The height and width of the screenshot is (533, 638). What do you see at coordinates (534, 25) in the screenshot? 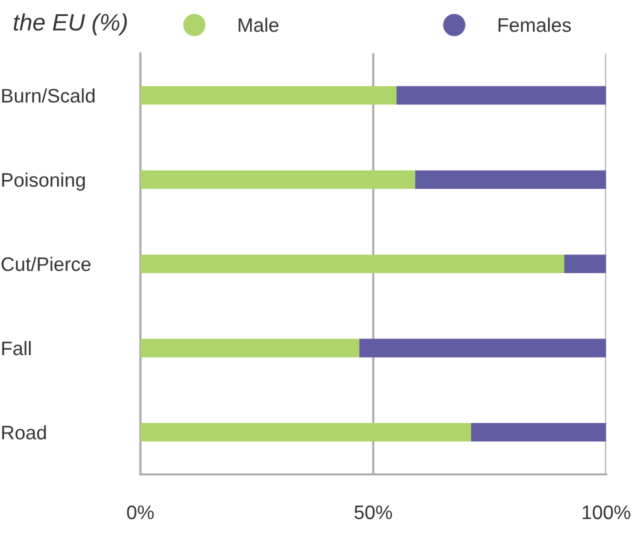
I see `legend-label: Females` at bounding box center [534, 25].